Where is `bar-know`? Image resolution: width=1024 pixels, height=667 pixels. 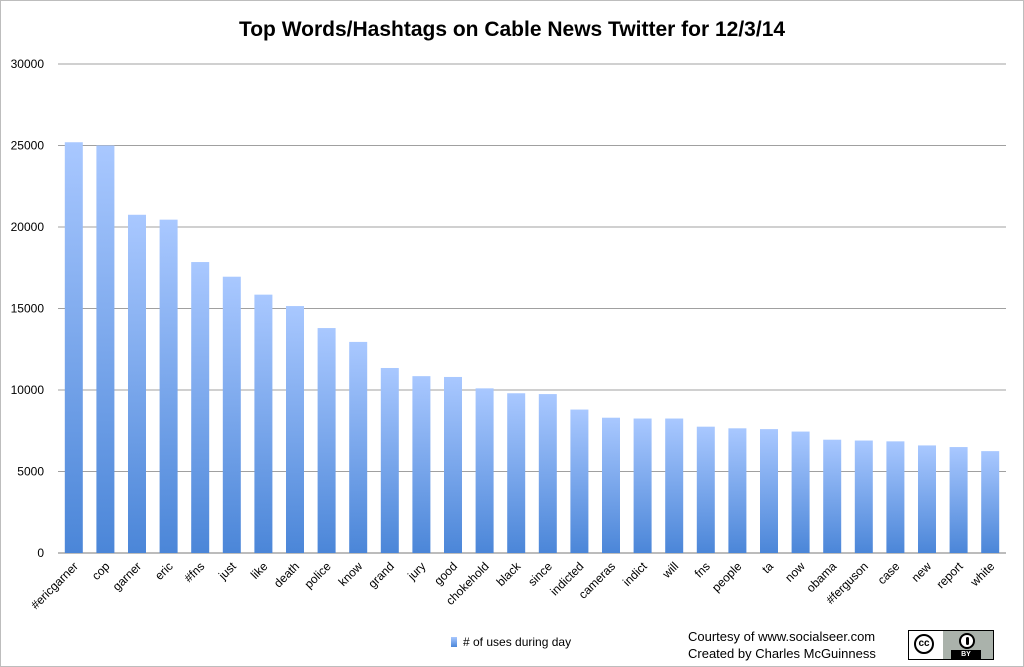 bar-know is located at coordinates (358, 447).